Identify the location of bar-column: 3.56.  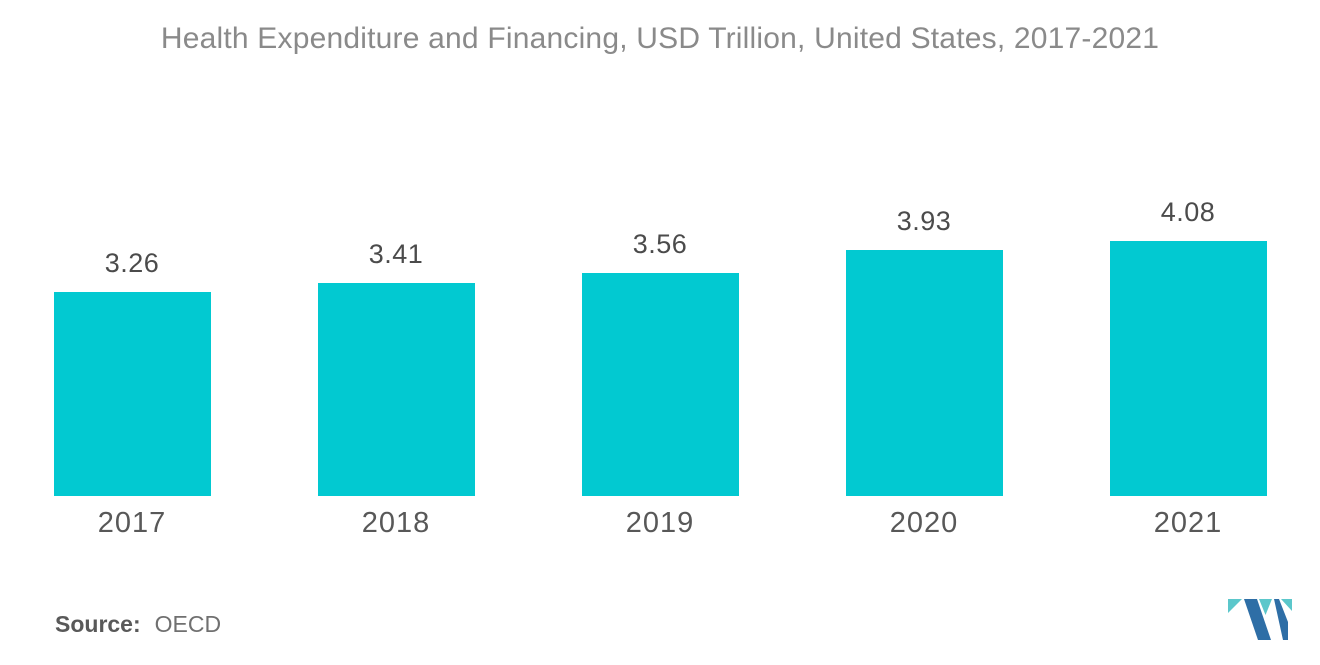
(660, 362).